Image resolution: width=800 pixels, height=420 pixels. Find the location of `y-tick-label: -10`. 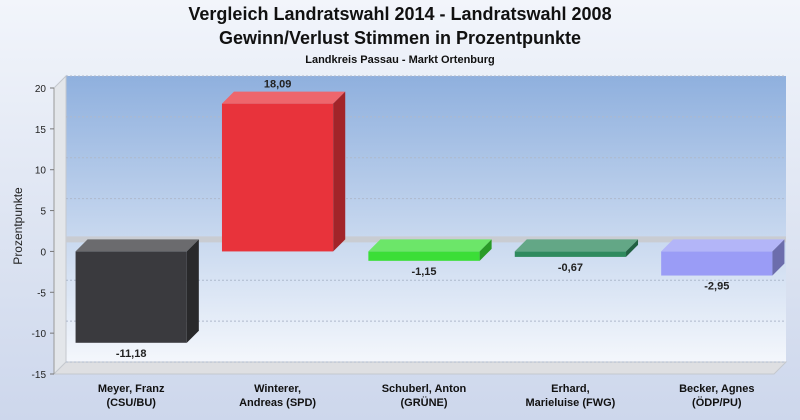

y-tick-label: -10 is located at coordinates (39, 334).